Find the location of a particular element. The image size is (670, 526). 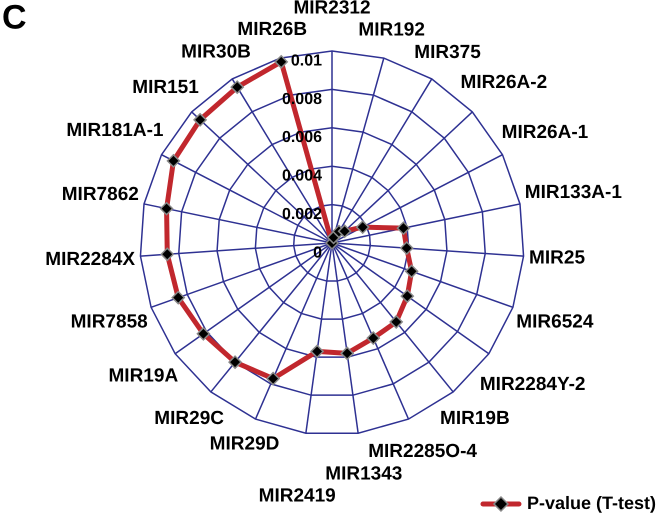

spoke-label: MIR2419 is located at coordinates (297, 496).